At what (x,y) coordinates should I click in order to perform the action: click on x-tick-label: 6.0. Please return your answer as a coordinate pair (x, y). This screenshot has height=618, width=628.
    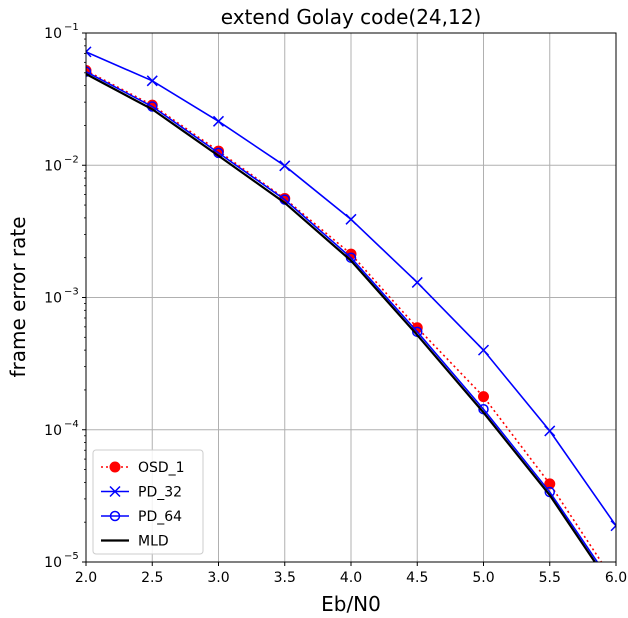
    Looking at the image, I should click on (616, 578).